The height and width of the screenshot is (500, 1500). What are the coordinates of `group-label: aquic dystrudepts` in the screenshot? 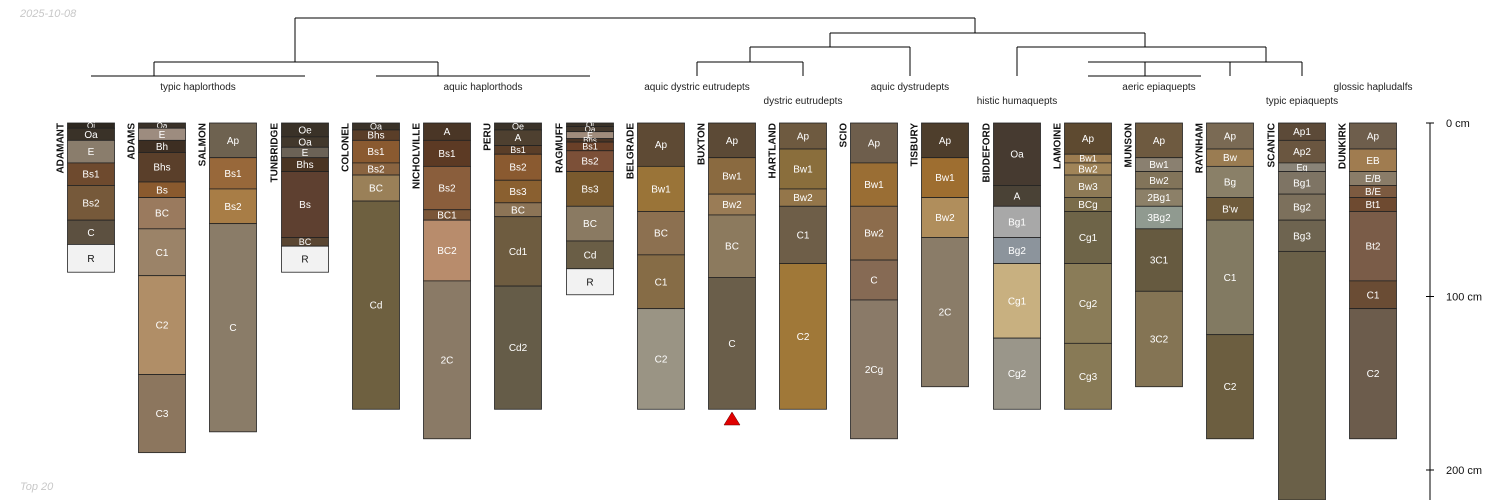 It's located at (910, 87).